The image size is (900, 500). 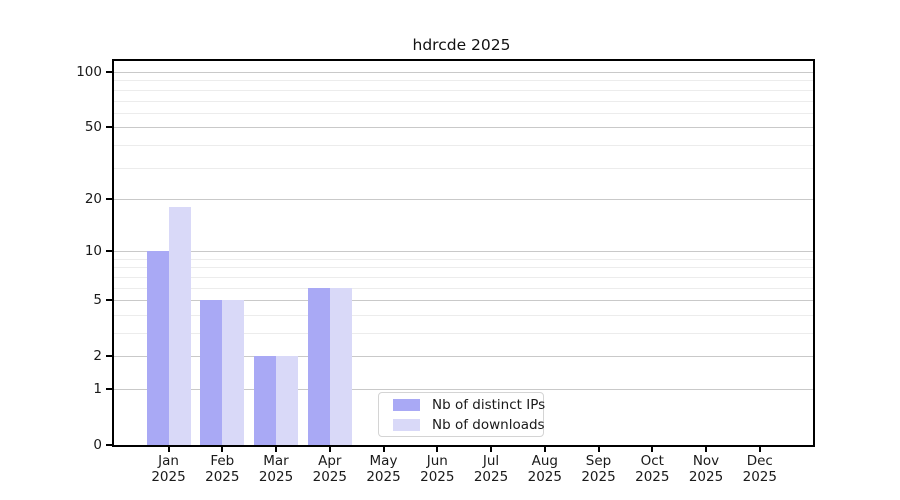 I want to click on x-tick-label-nov: Nov 2025, so click(x=706, y=469).